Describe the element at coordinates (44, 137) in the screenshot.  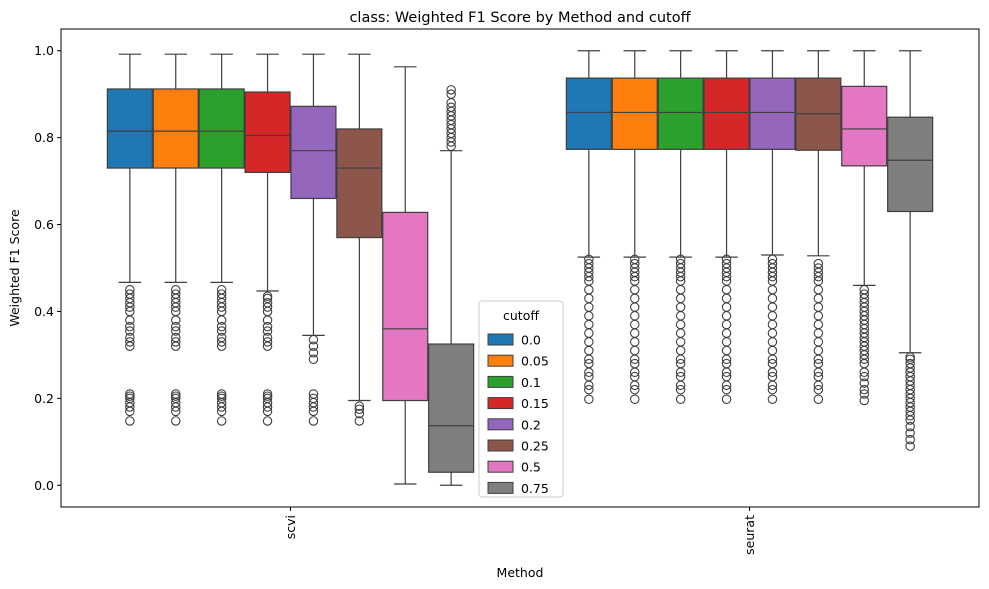
I see `y-tick-label: 0.8` at that location.